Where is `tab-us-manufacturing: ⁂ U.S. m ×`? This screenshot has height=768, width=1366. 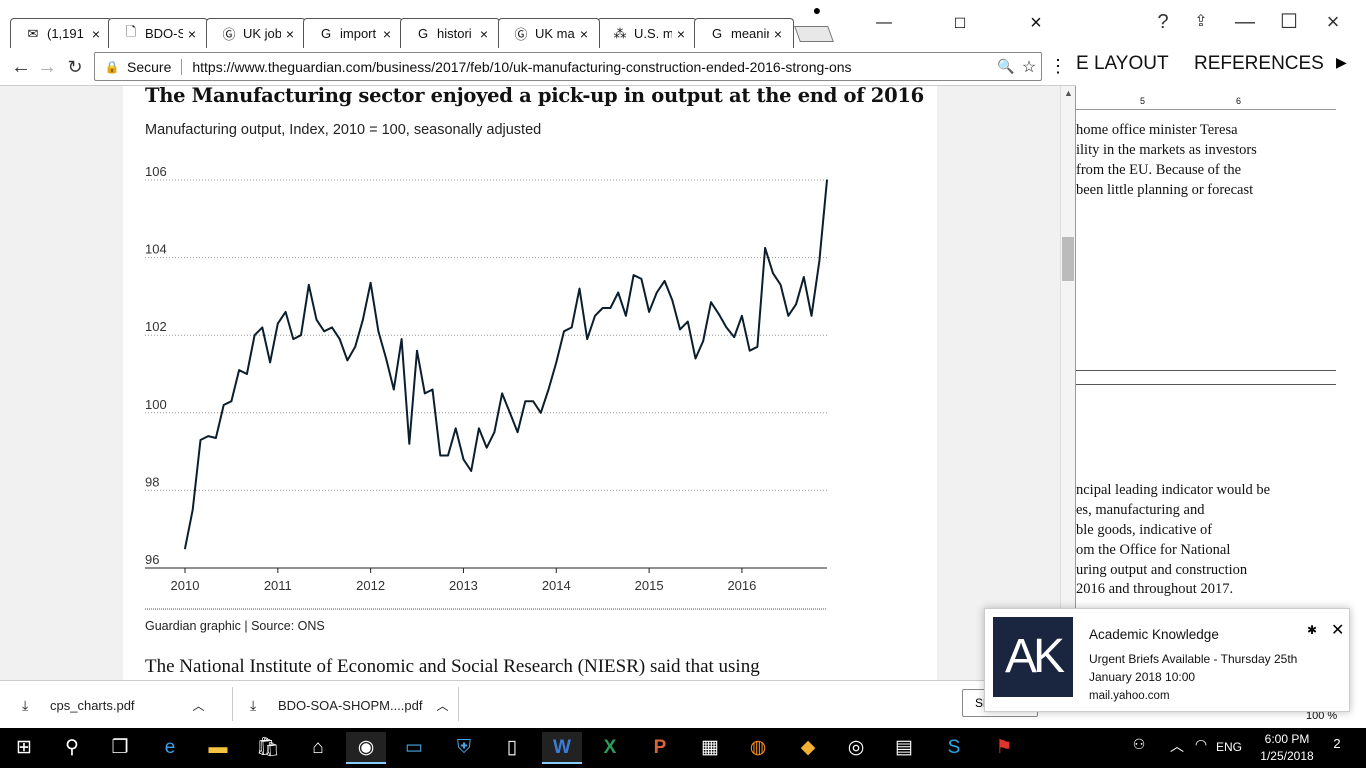
tab-us-manufacturing: ⁂ U.S. m × is located at coordinates (647, 33).